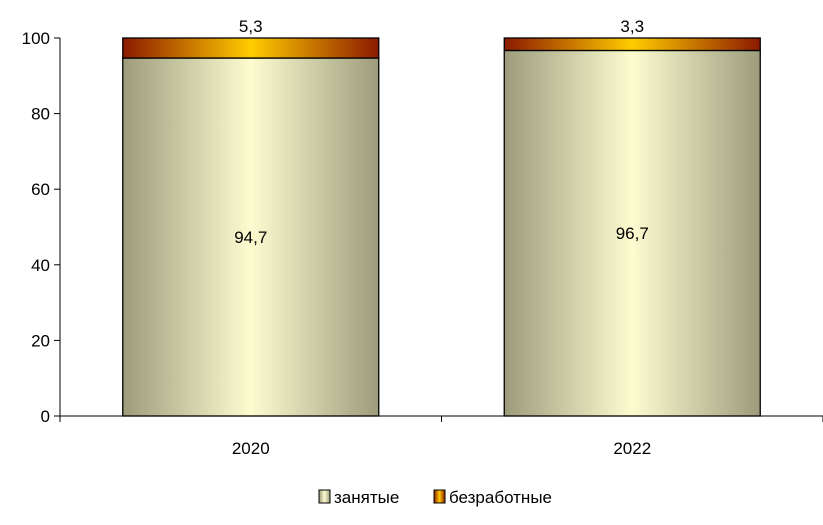 This screenshot has height=525, width=823. I want to click on y-tick-label: 60, so click(40, 189).